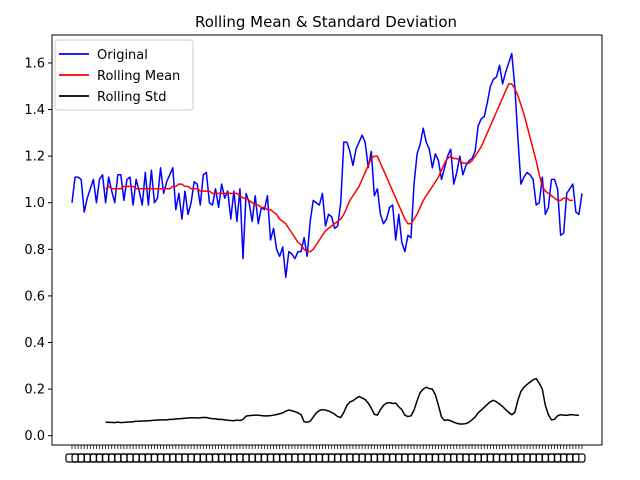 Image resolution: width=640 pixels, height=480 pixels. I want to click on legend-label-1: Rolling Mean, so click(138, 76).